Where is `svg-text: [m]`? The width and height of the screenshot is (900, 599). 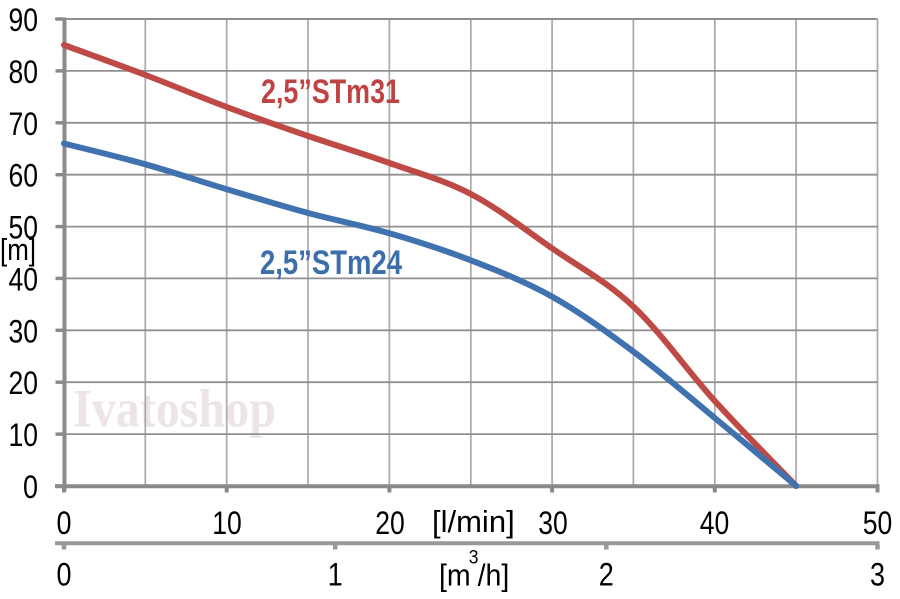
svg-text: [m] is located at coordinates (18, 249).